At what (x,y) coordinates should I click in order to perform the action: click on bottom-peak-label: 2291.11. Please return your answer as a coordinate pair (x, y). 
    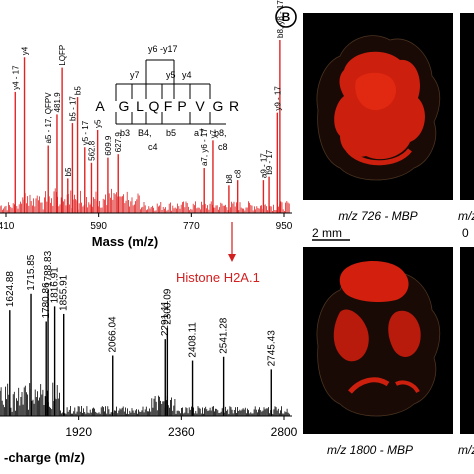
    Looking at the image, I should click on (165, 318).